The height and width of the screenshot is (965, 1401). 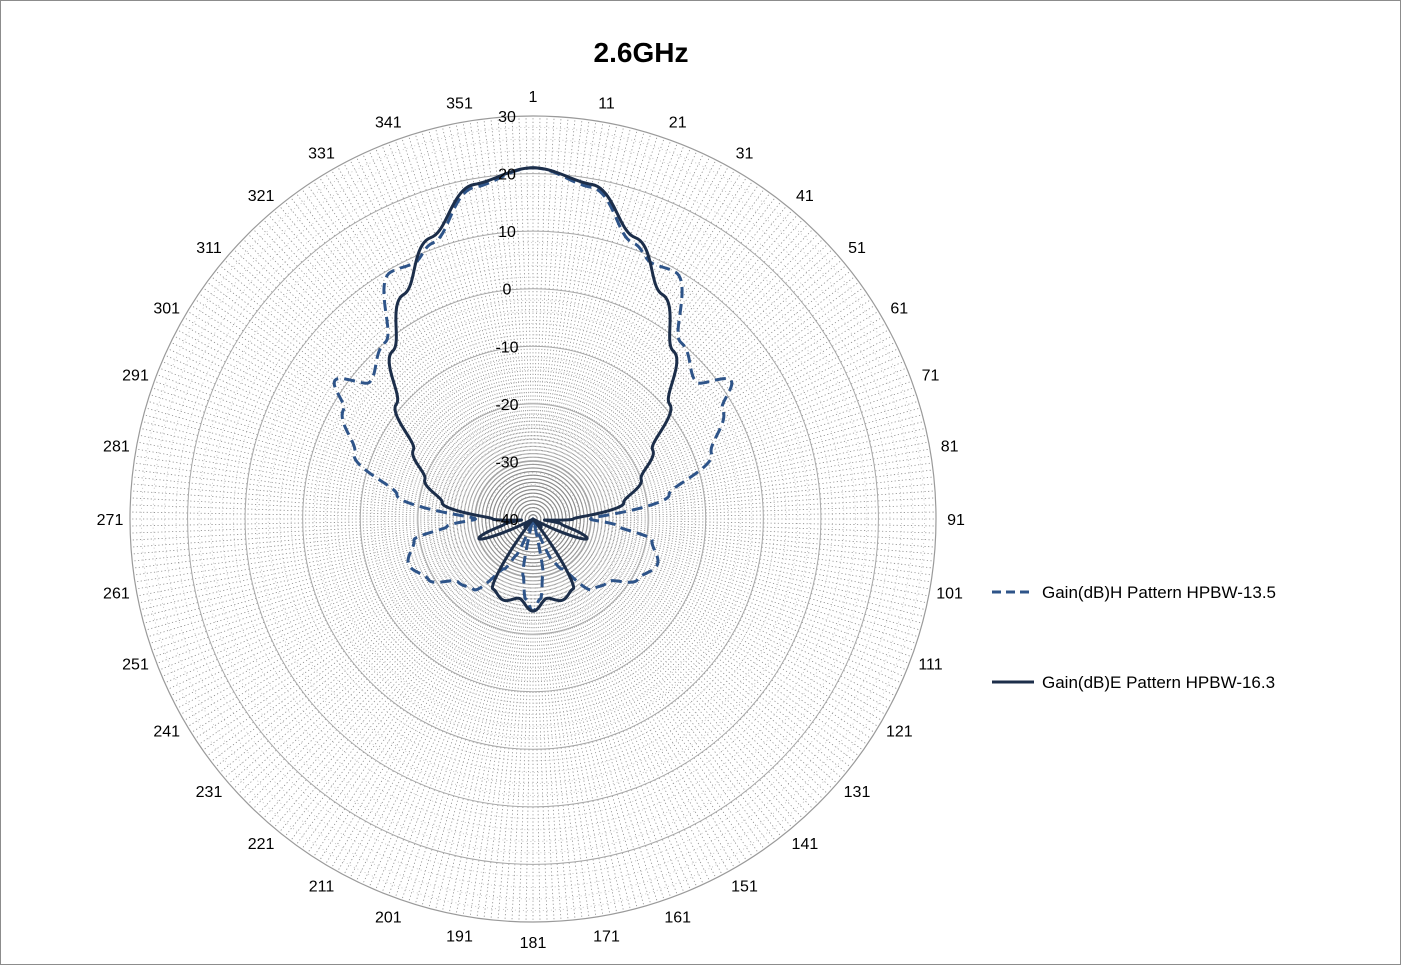 I want to click on angle-tick-label: 141, so click(x=805, y=844).